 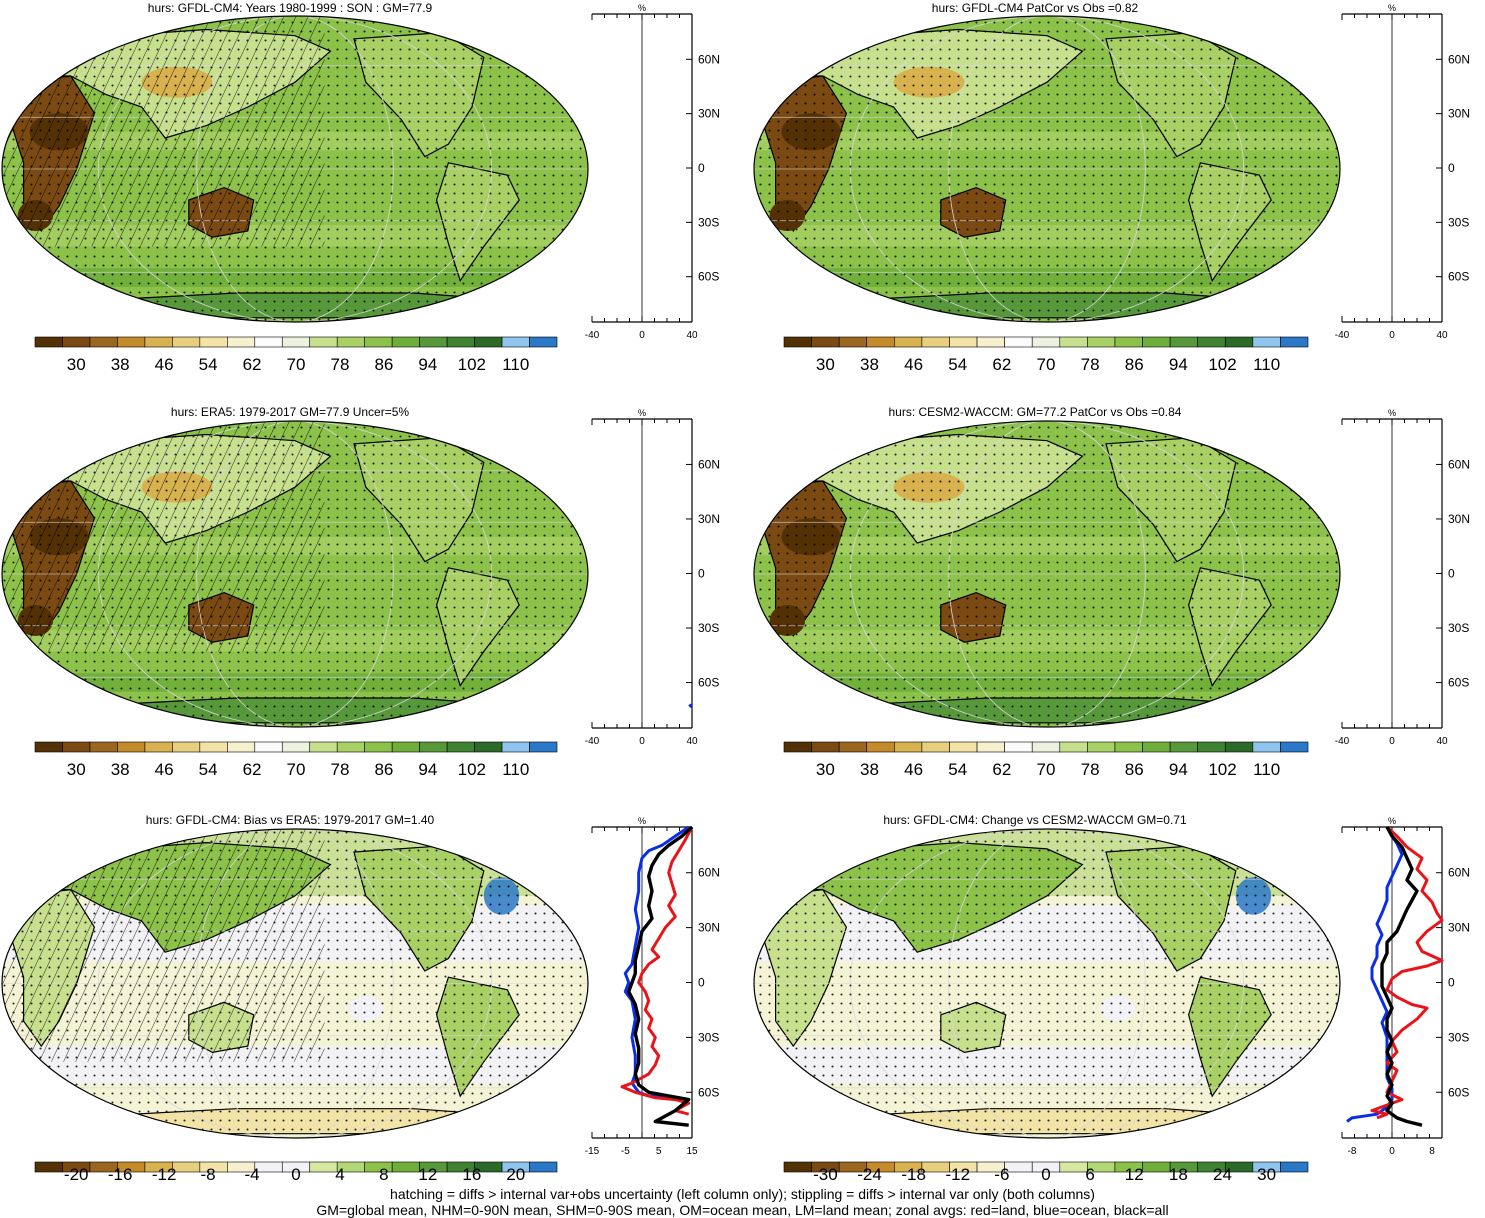 I want to click on colorbar-tick-label: 78, so click(x=1090, y=769).